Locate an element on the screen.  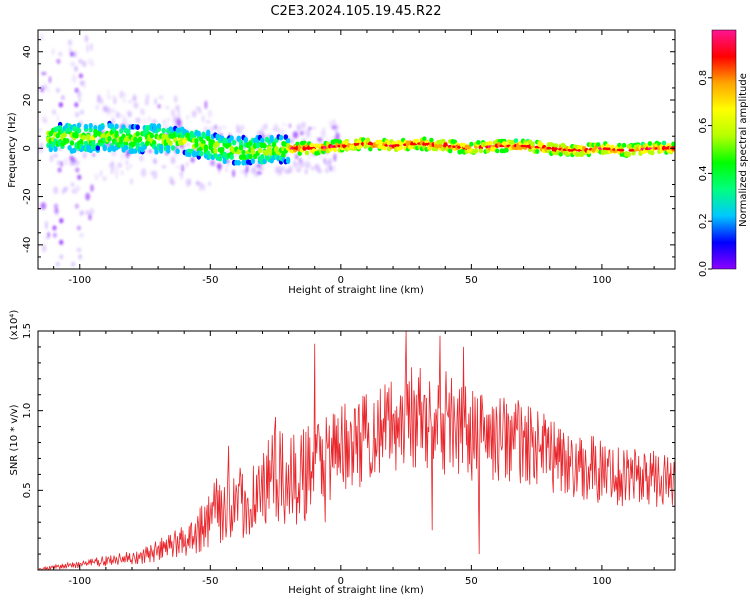
figure-title: C2E3.2024.105.19.45.R22 is located at coordinates (355, 11).